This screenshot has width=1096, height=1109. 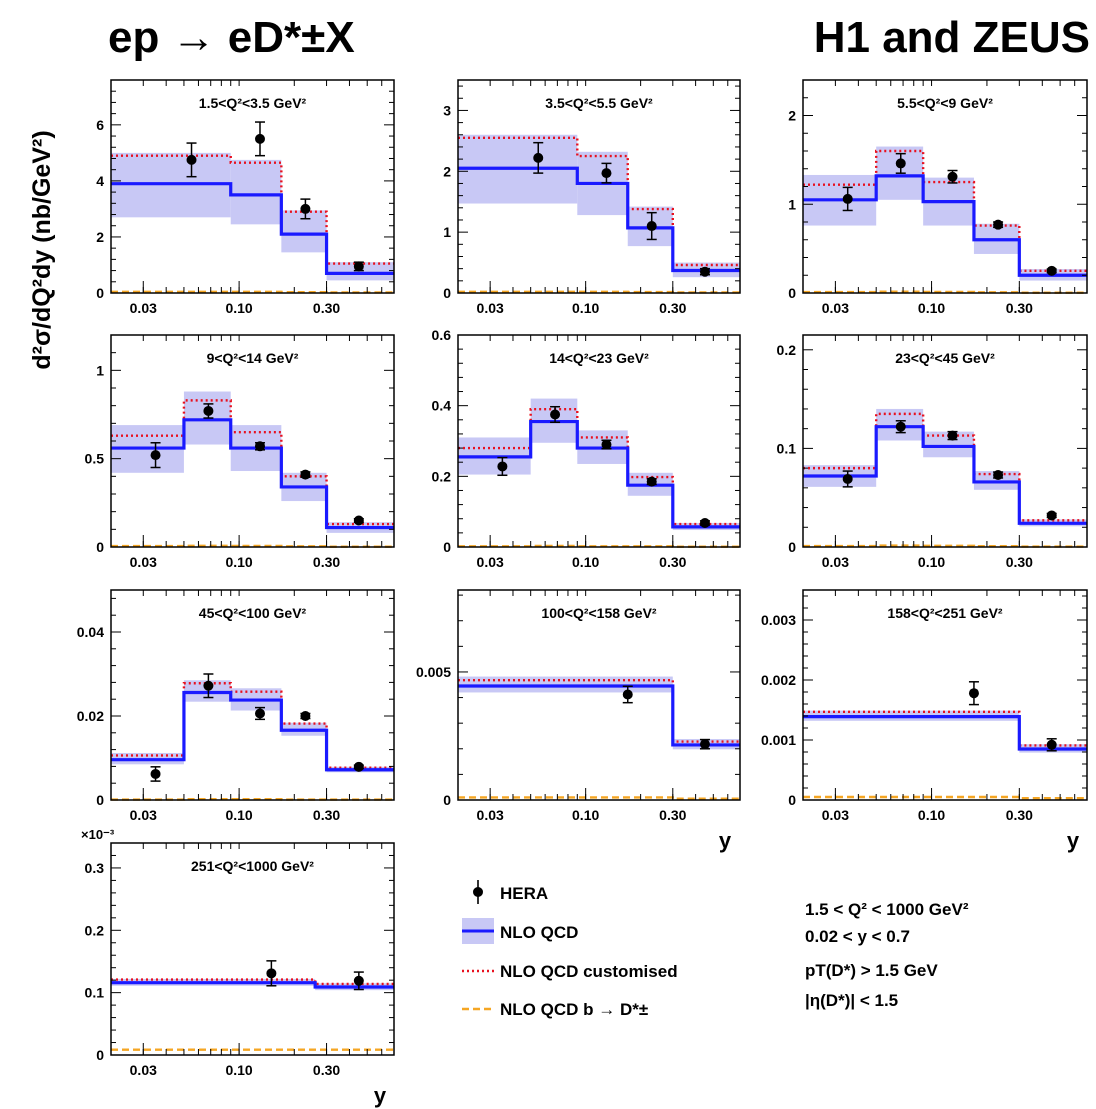 What do you see at coordinates (578, 706) in the screenshot?
I see `panel-8: 0 0.005 0.03 0.10 0.30 100<Q²<158 GeV²` at bounding box center [578, 706].